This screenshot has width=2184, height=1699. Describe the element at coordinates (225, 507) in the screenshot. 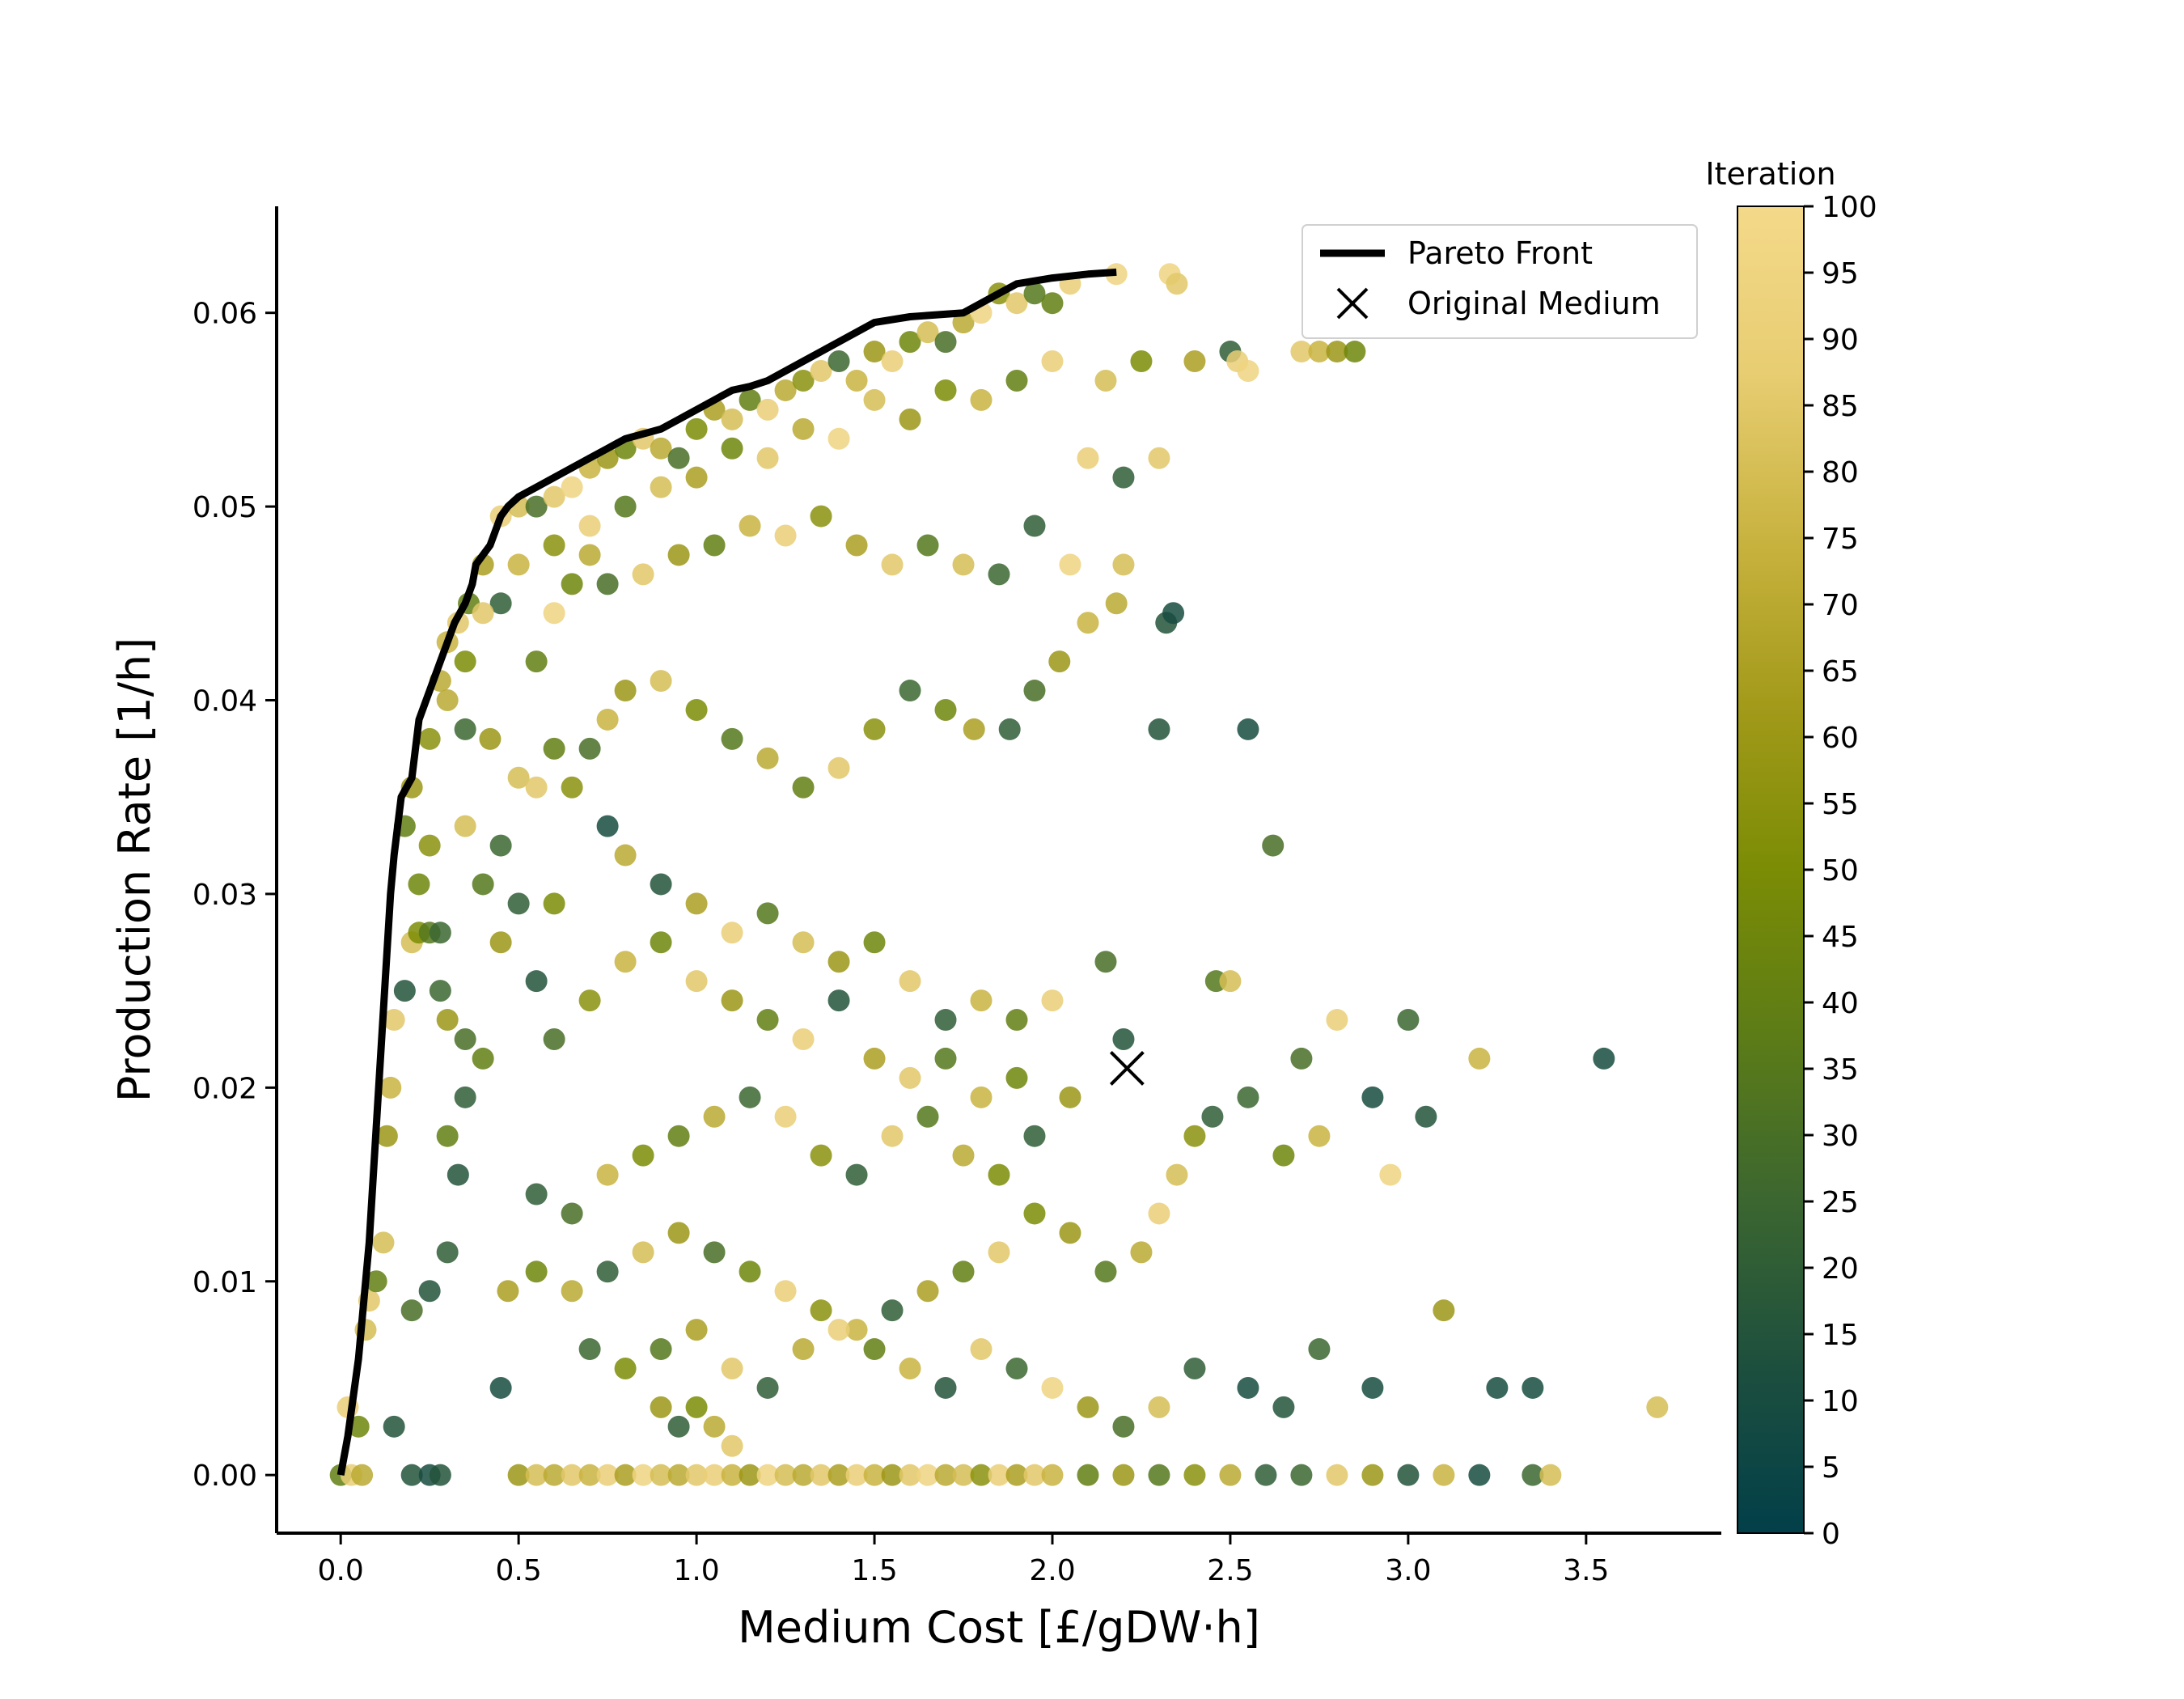

I see `y-tick-label: 0.05` at that location.